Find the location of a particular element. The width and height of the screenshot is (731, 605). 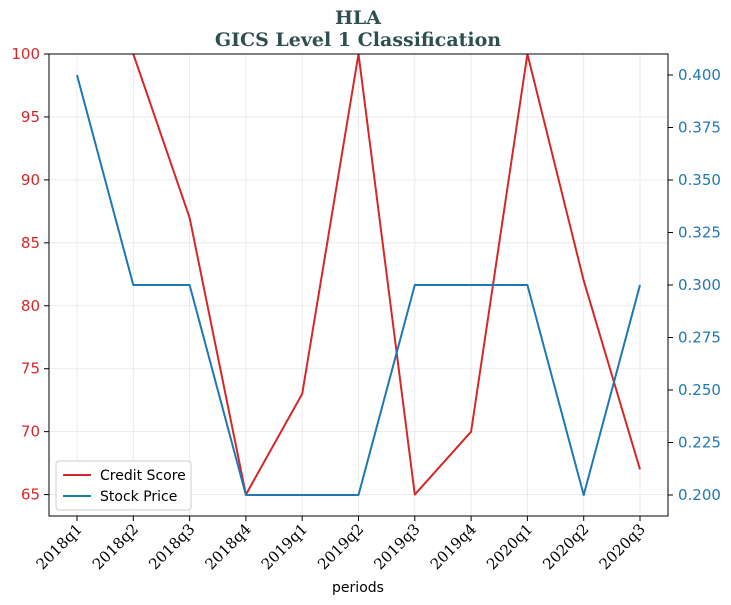

x-tick-label: 2019q2 is located at coordinates (340, 546).